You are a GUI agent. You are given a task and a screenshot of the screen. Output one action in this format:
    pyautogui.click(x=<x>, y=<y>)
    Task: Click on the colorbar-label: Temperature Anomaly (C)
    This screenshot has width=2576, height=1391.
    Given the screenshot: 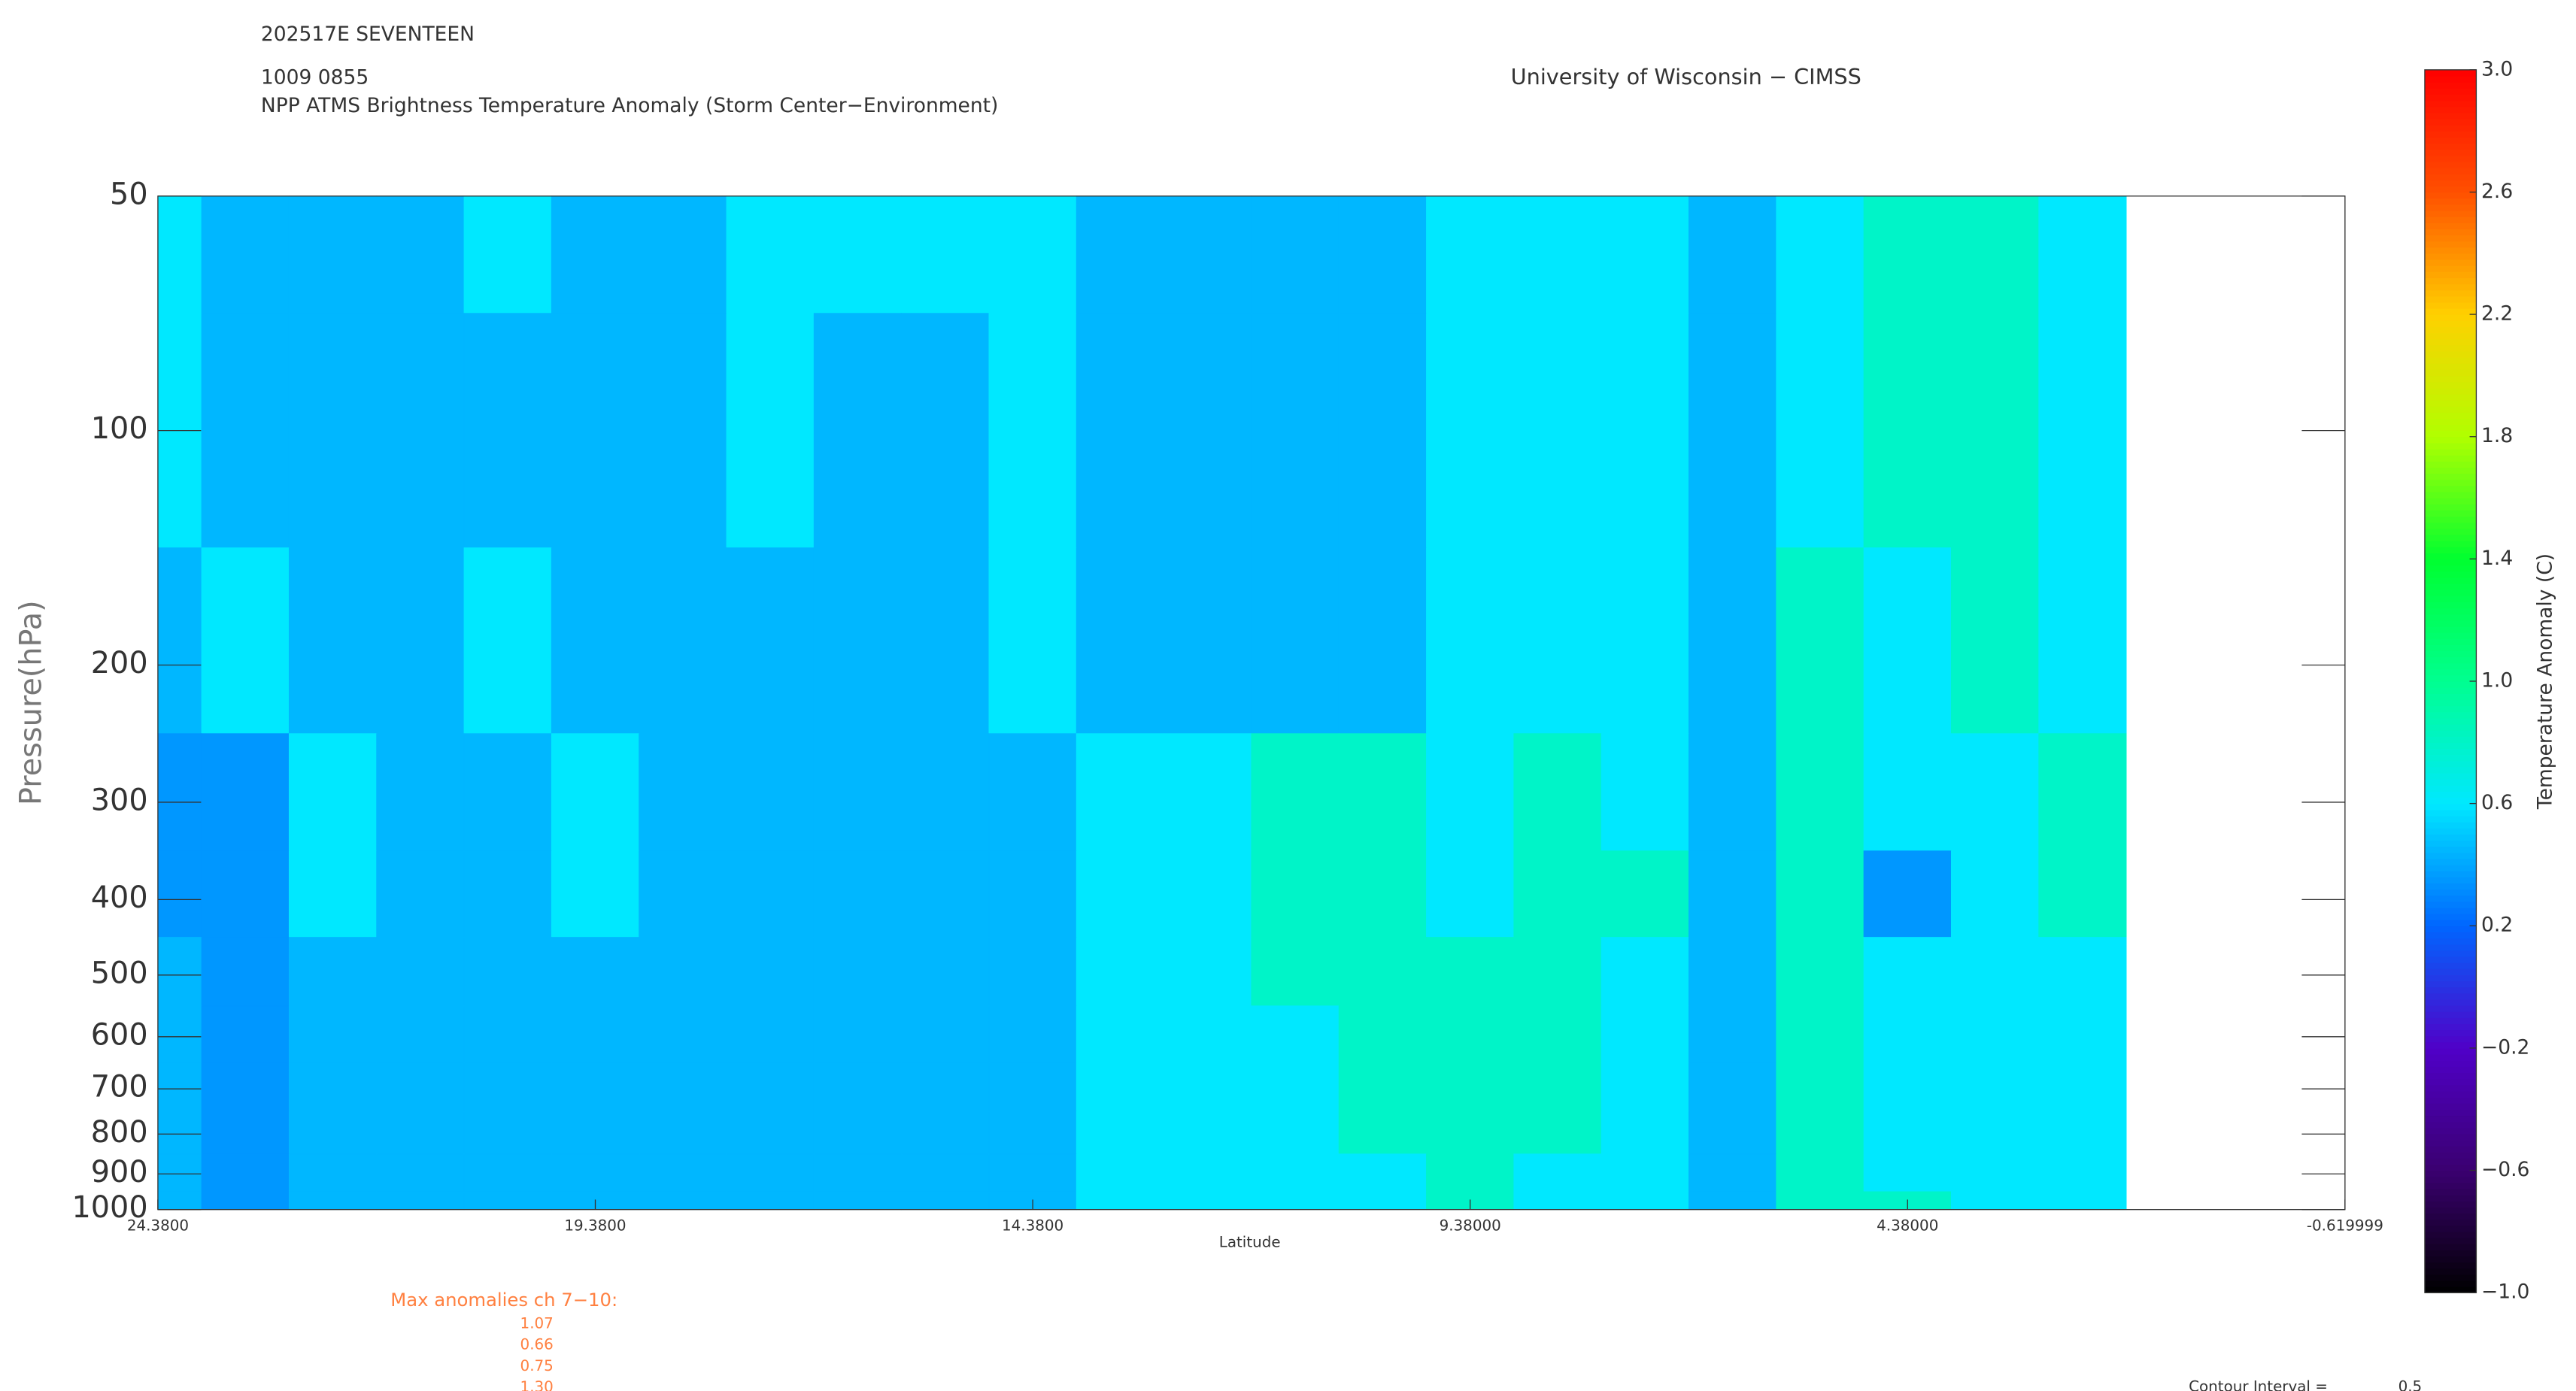 What is the action you would take?
    pyautogui.click(x=2545, y=681)
    